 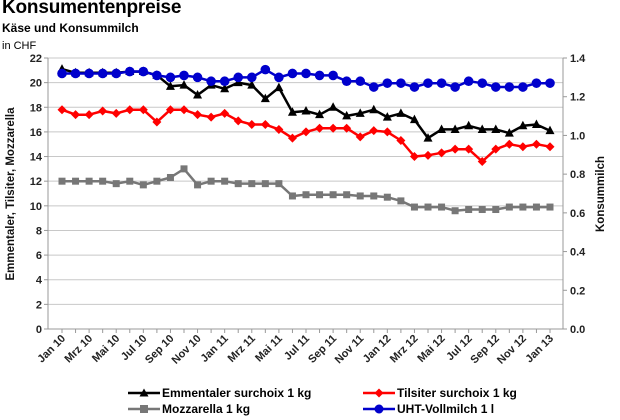 I want to click on legend-item-mozzarella: Mozzarella 1 kg, so click(x=189, y=409).